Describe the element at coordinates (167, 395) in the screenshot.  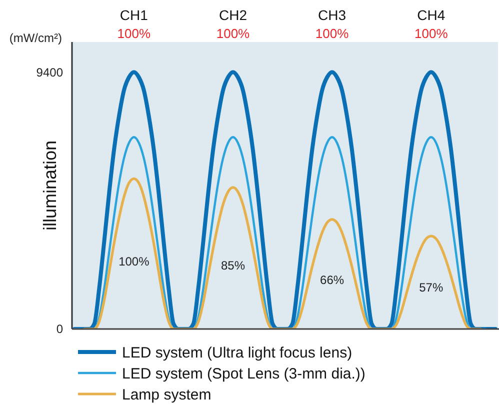
I see `legend-label: Lamp system` at that location.